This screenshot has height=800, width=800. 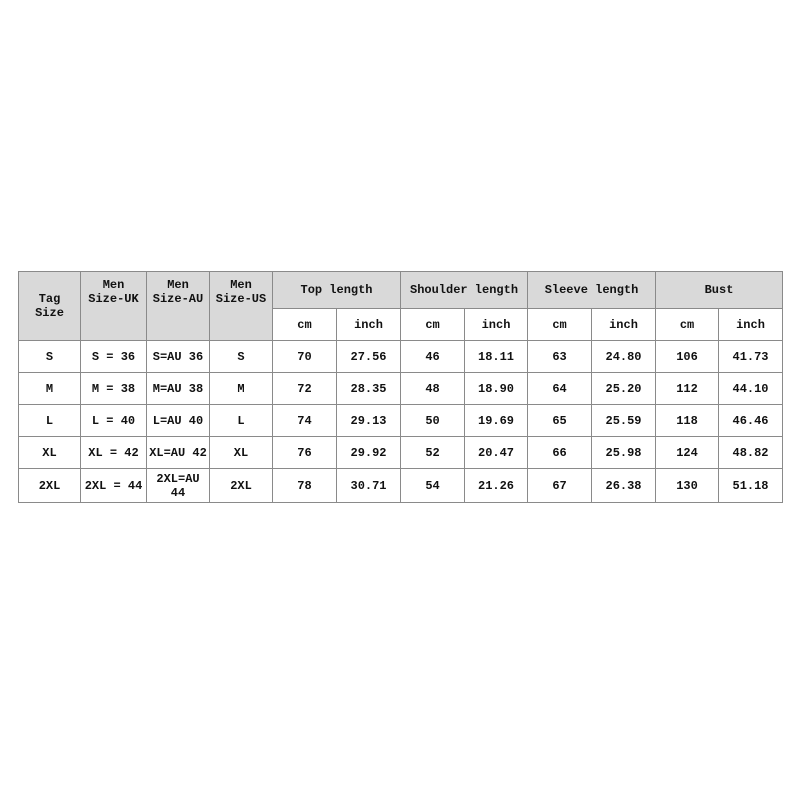 I want to click on data-cell: XL=AU 42, so click(x=178, y=452).